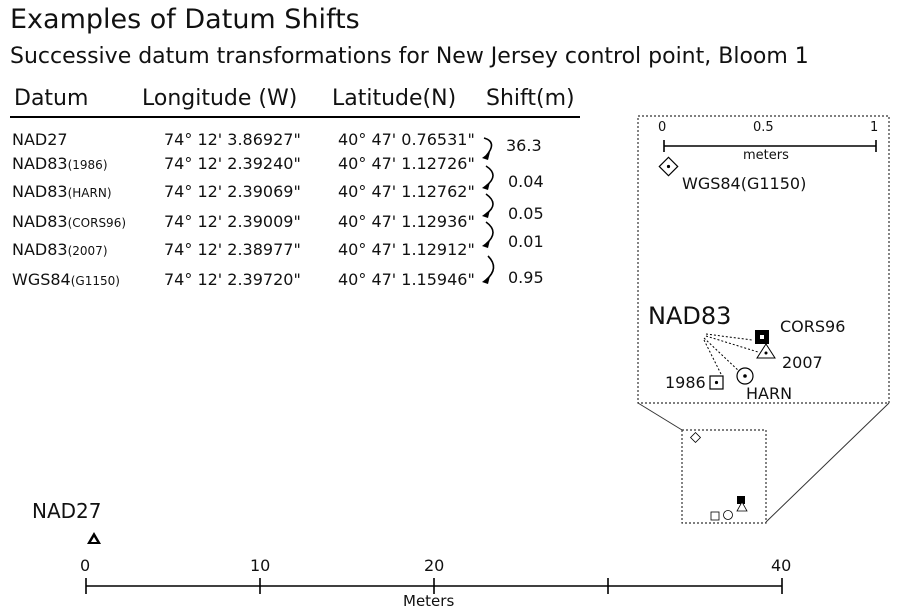 The width and height of the screenshot is (899, 616). Describe the element at coordinates (94, 538) in the screenshot. I see `nad27-marker` at that location.